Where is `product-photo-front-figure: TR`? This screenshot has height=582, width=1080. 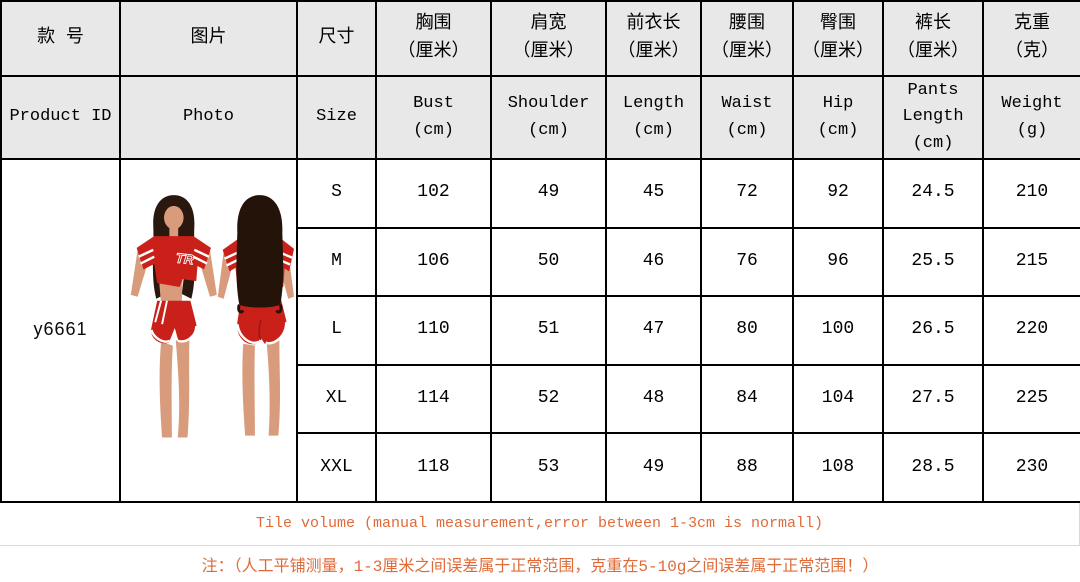 product-photo-front-figure: TR is located at coordinates (173, 316).